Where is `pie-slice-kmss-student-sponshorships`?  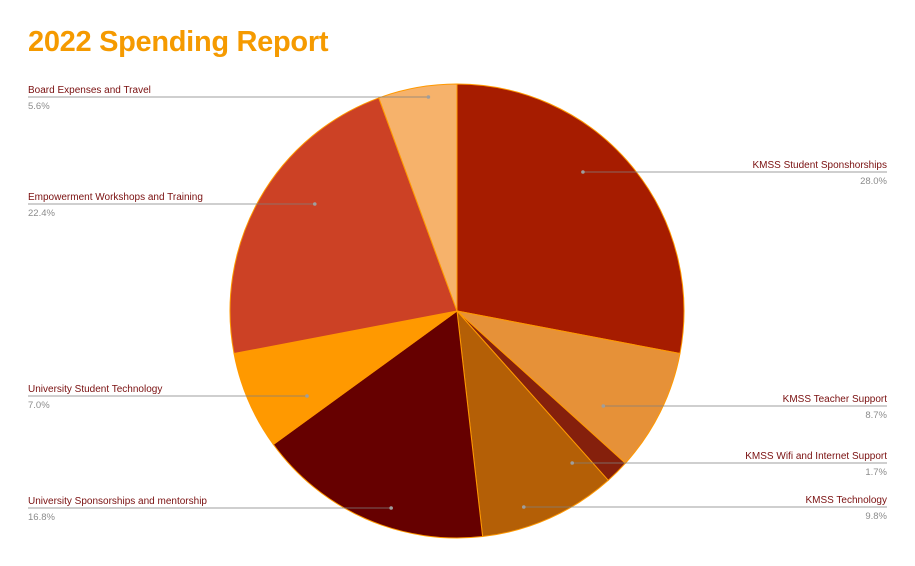 pie-slice-kmss-student-sponshorships is located at coordinates (570, 219).